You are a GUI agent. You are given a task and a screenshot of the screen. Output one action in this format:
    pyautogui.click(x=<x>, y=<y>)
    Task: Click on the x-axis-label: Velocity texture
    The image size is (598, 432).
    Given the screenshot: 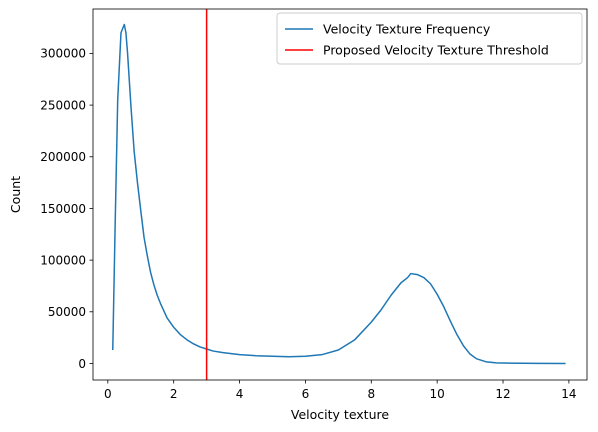 What is the action you would take?
    pyautogui.click(x=340, y=414)
    